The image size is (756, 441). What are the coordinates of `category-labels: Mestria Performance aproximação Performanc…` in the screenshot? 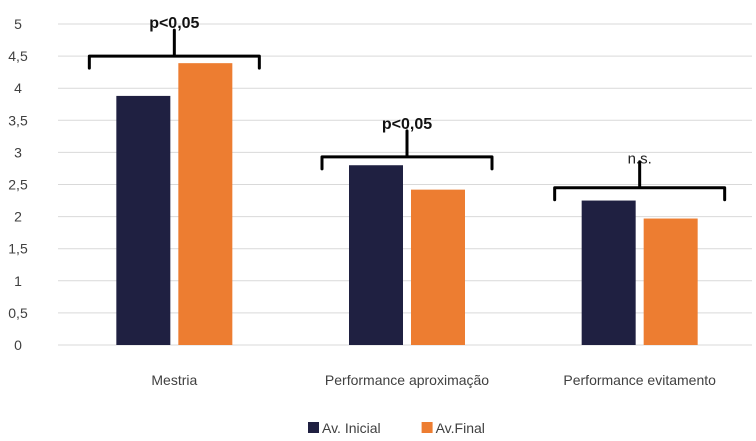 It's located at (433, 380).